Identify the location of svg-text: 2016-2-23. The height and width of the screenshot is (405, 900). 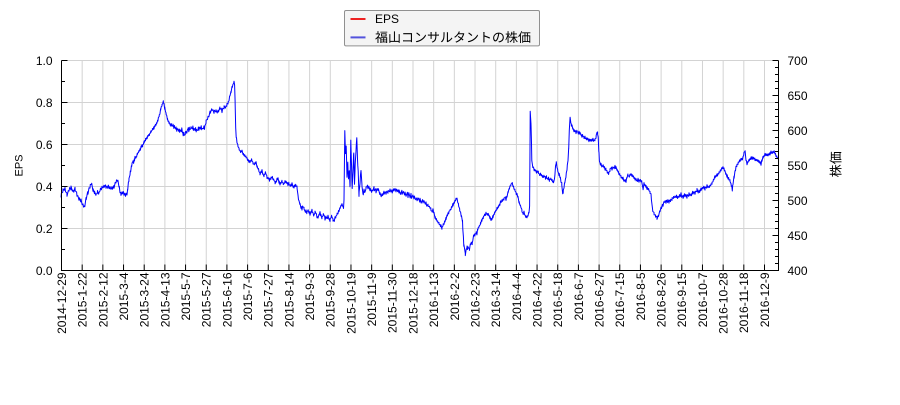
(475, 299).